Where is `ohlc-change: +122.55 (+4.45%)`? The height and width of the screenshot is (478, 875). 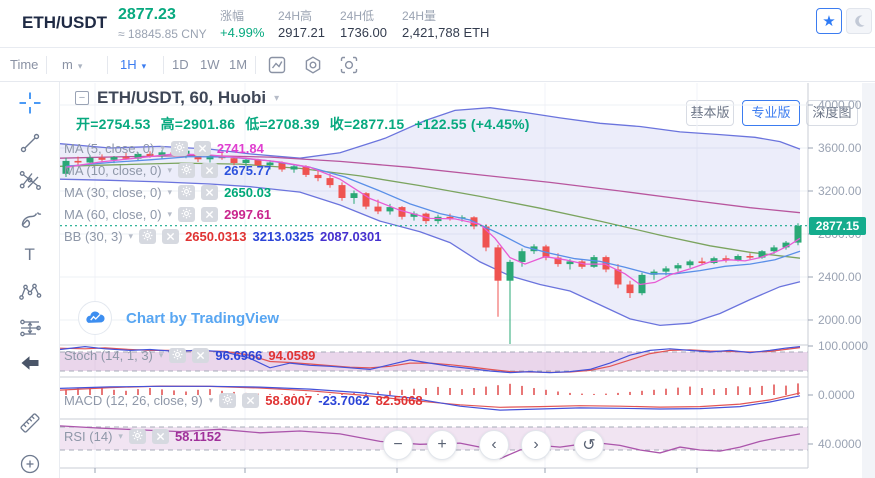
ohlc-change: +122.55 (+4.45%) is located at coordinates (472, 124).